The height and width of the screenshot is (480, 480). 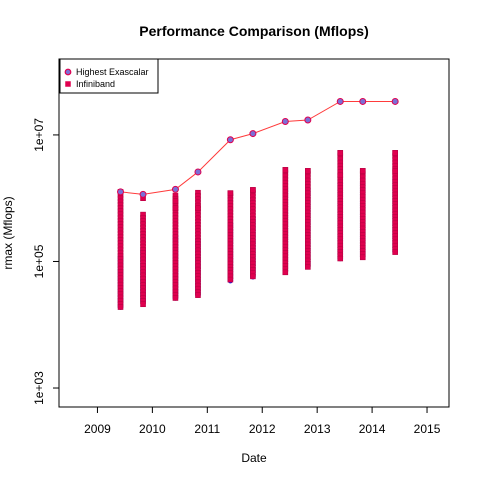 I want to click on x-axis-label: Date, so click(x=254, y=458).